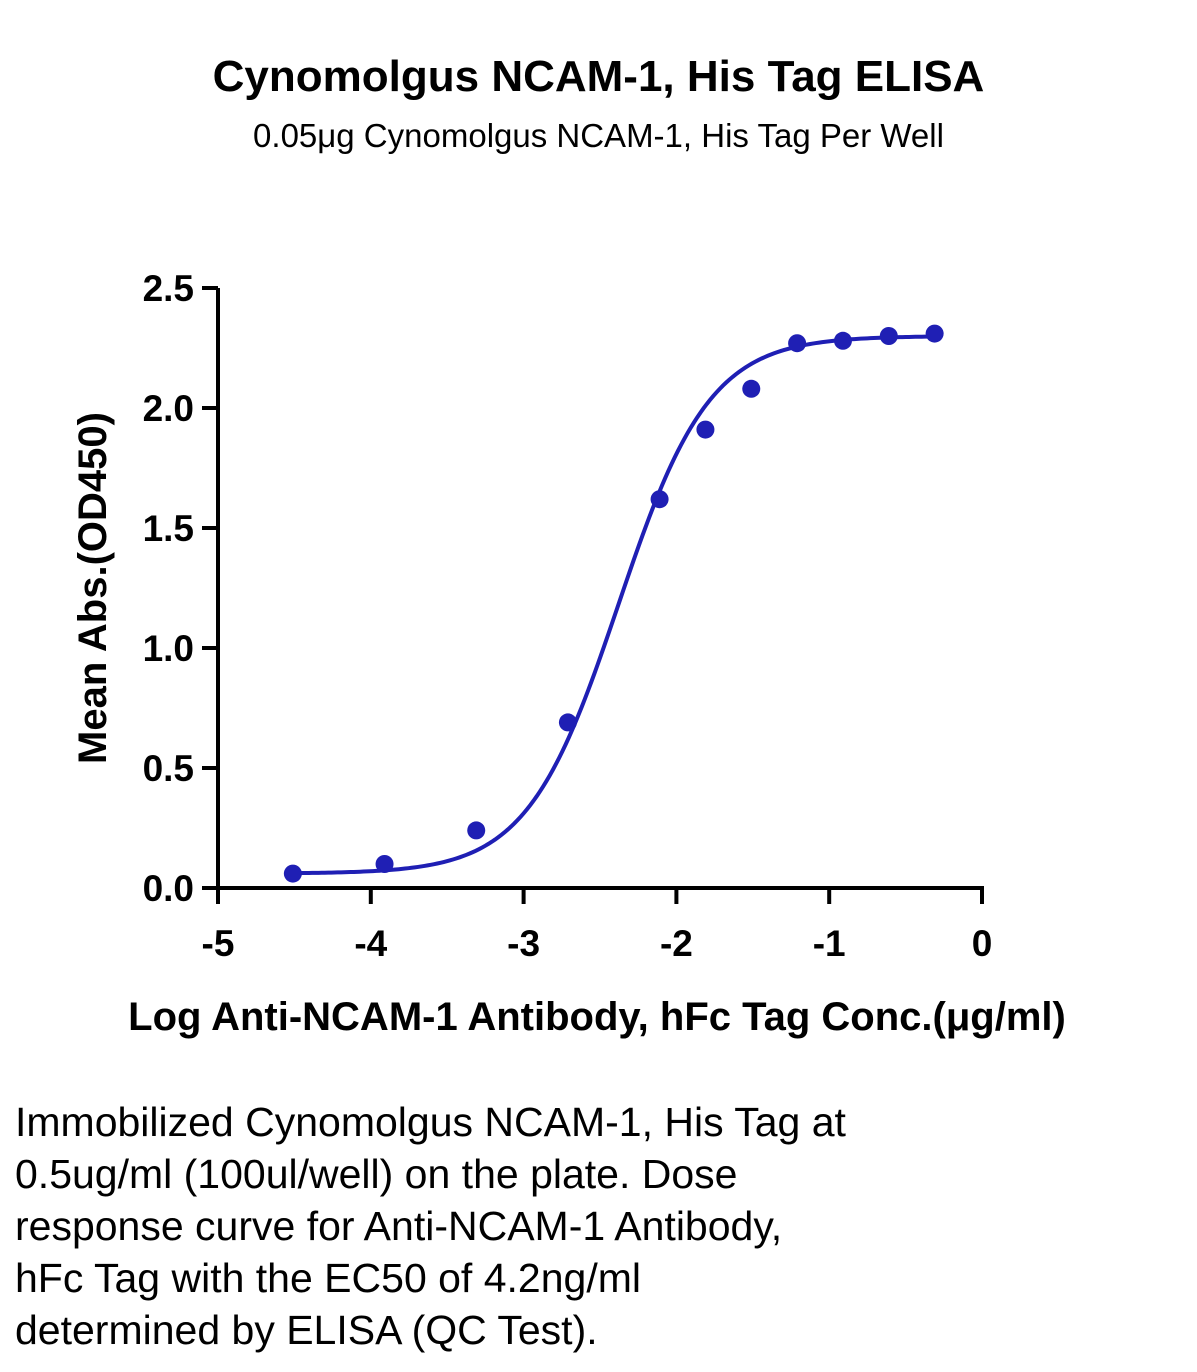 This screenshot has height=1372, width=1197. Describe the element at coordinates (328, 1278) in the screenshot. I see `caption-line: hFc Tag with the EC50 of 4.2ng/ml` at that location.